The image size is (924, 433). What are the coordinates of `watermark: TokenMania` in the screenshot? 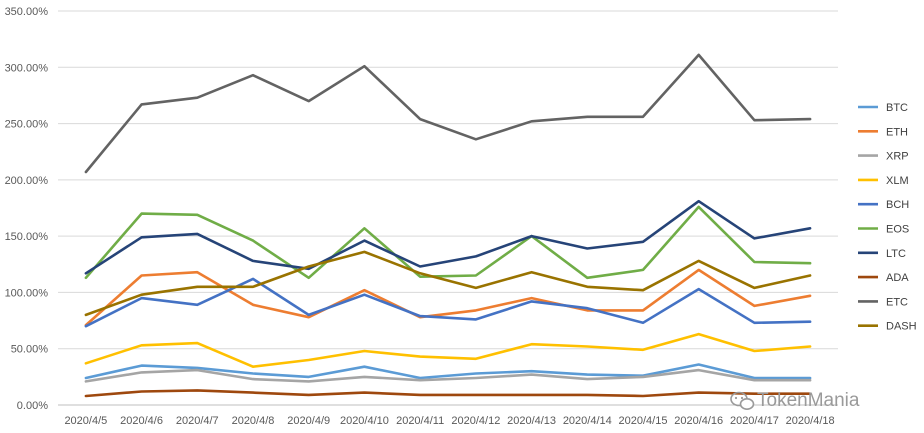 It's located at (795, 400).